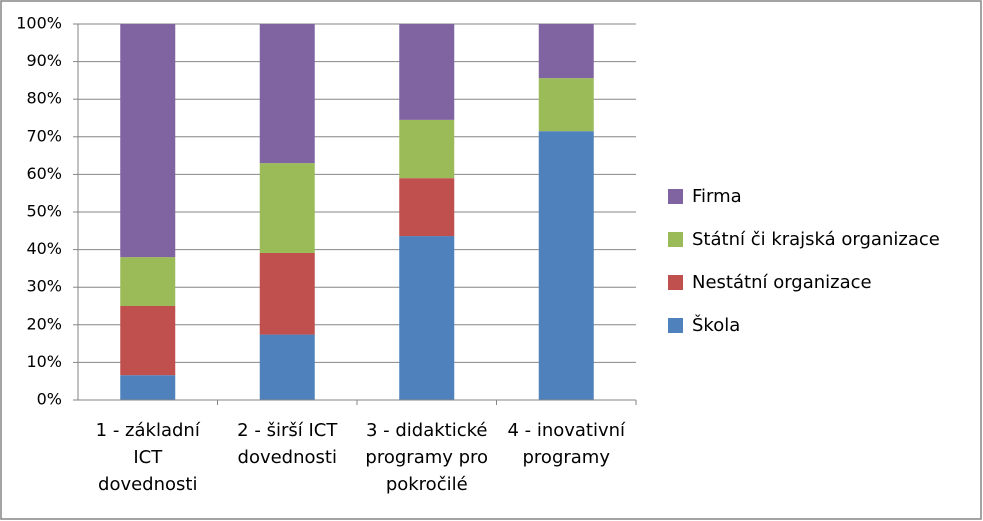 Image resolution: width=983 pixels, height=521 pixels. What do you see at coordinates (44, 286) in the screenshot?
I see `y-tick-label: 30%` at bounding box center [44, 286].